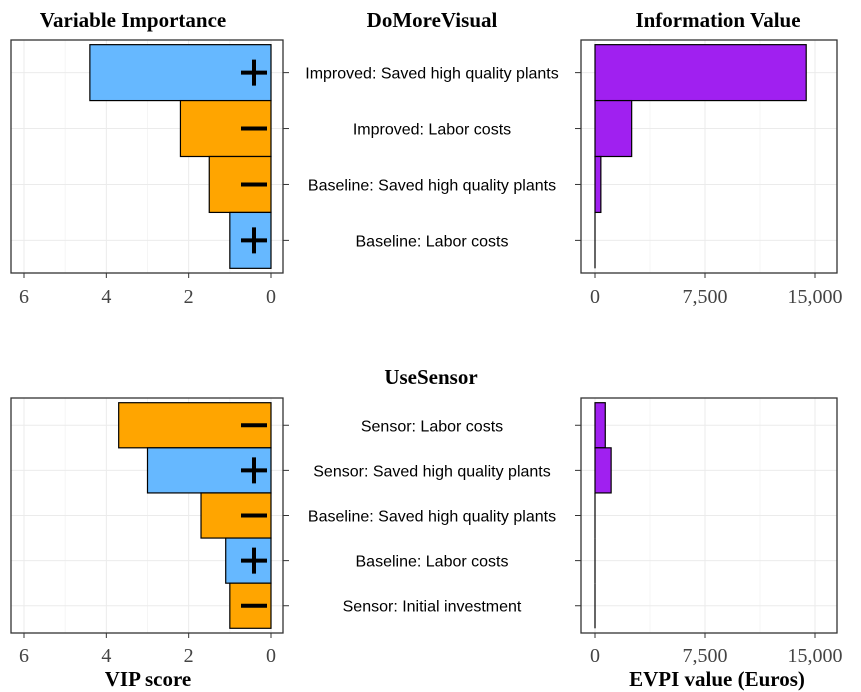 The height and width of the screenshot is (692, 861). Describe the element at coordinates (432, 20) in the screenshot. I see `decision-title-1: DoMoreVisual` at that location.